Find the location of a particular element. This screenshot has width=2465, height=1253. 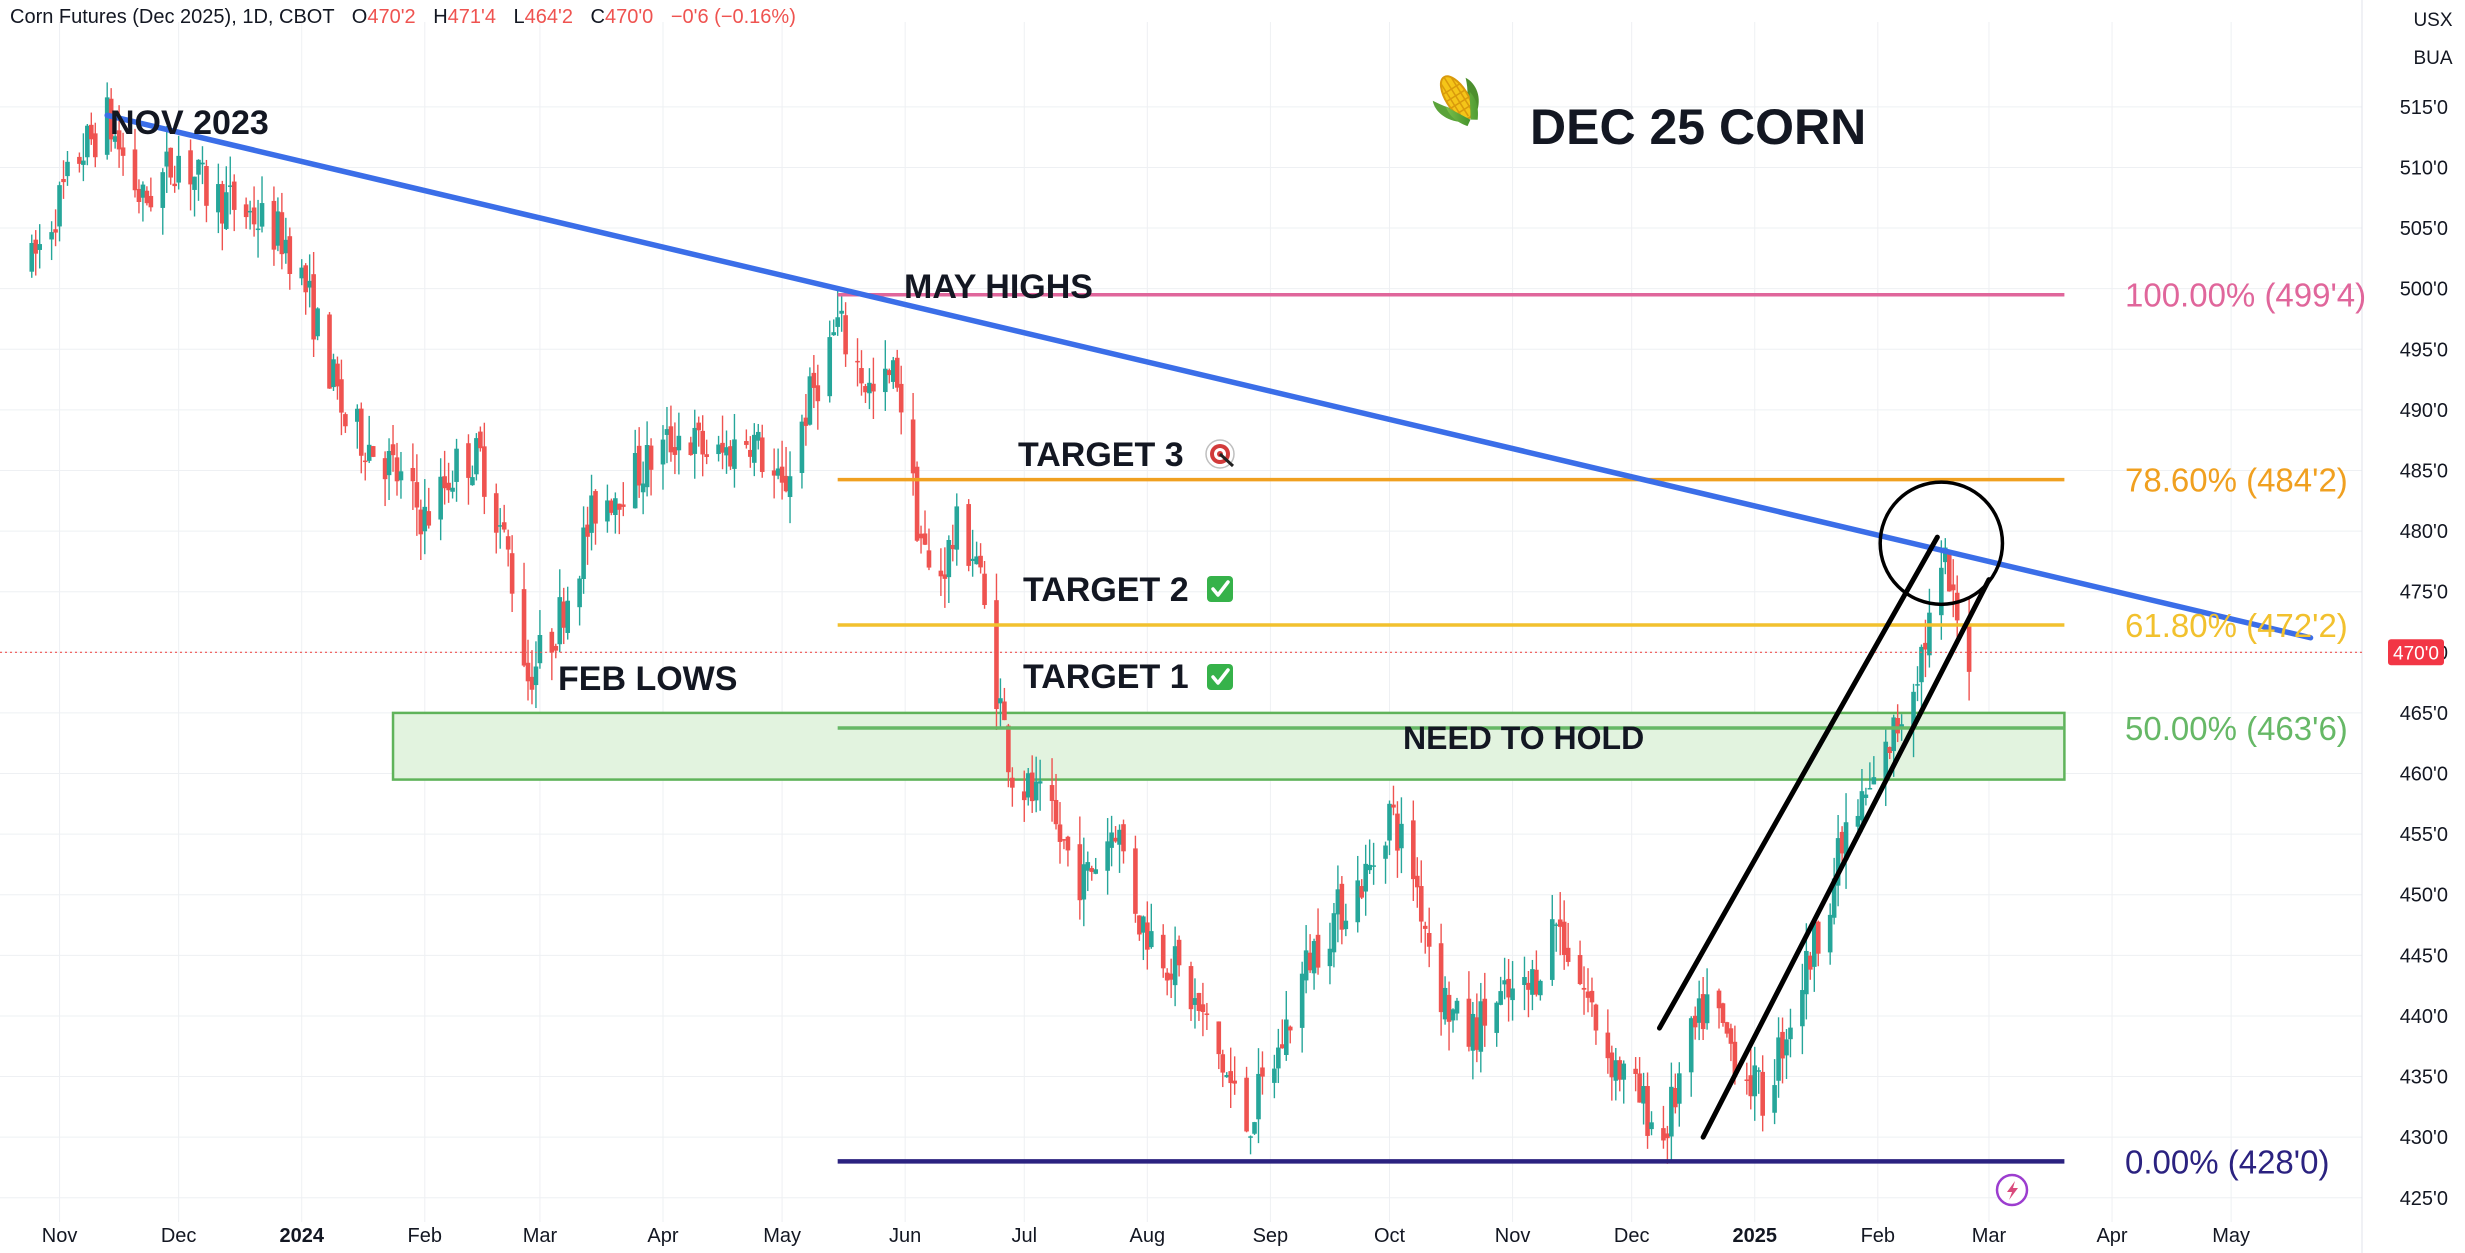

x-tick-label: Nov is located at coordinates (1513, 1236).